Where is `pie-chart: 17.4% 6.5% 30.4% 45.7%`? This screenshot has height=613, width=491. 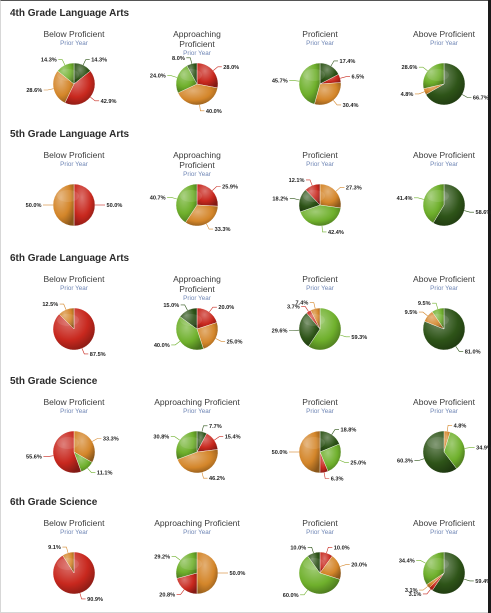 pie-chart: 17.4% 6.5% 30.4% 45.7% is located at coordinates (318, 84).